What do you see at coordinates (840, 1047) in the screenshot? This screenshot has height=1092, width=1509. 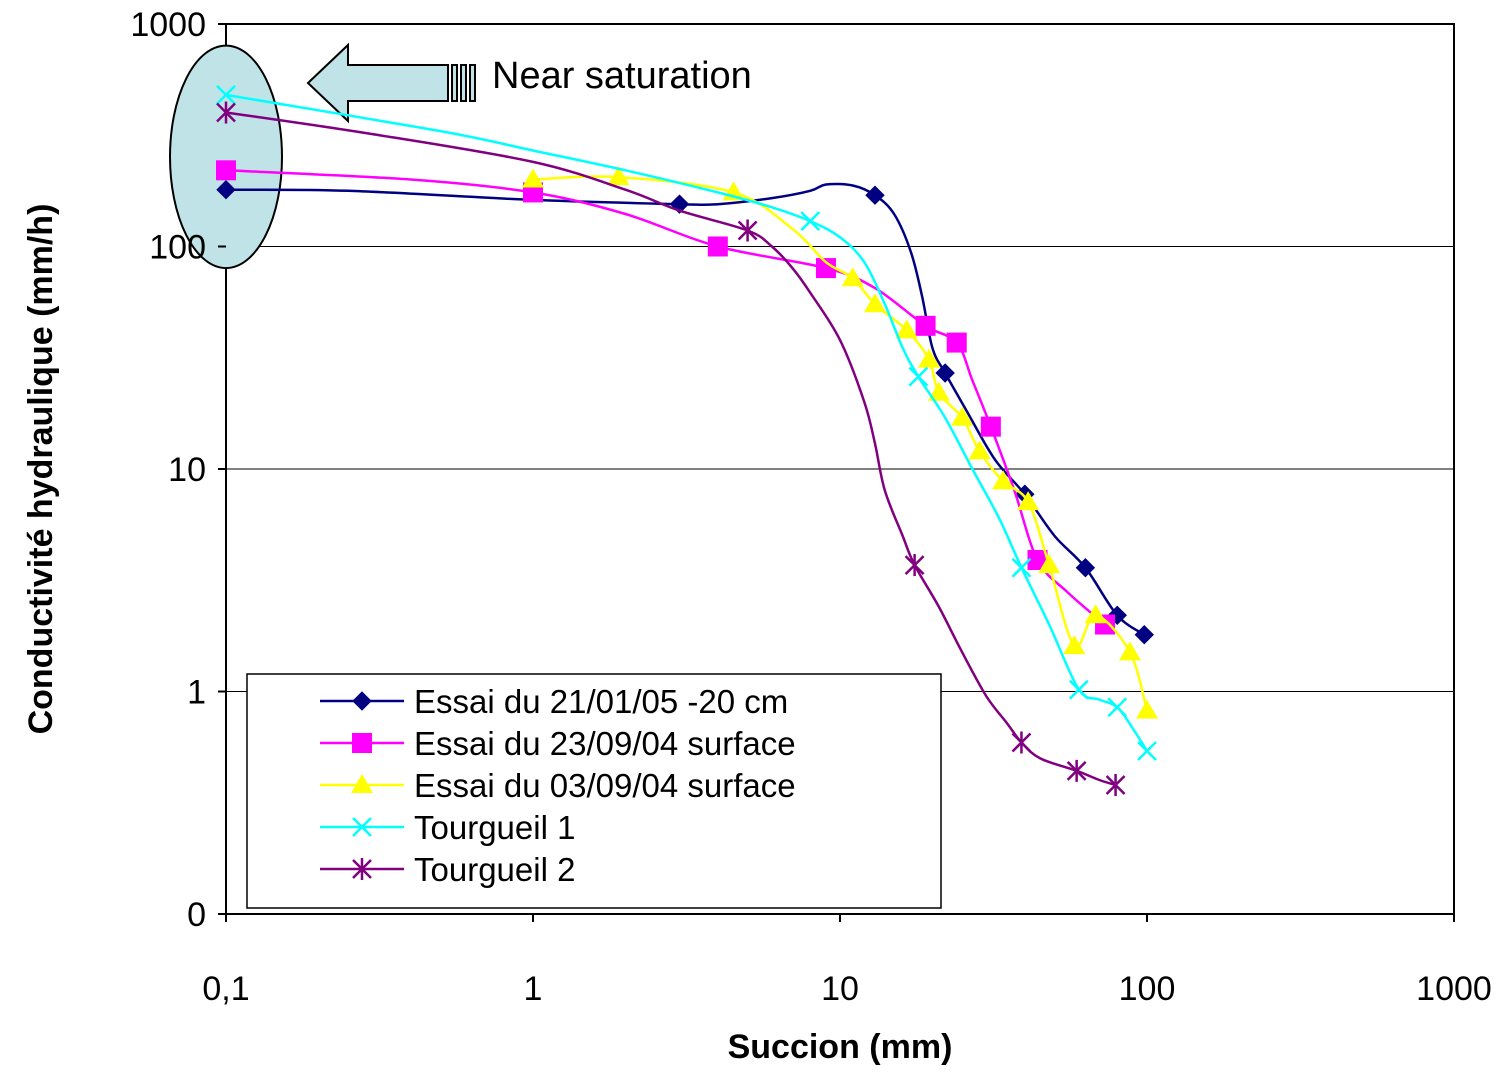 I see `x-axis-title: Succion (mm)` at bounding box center [840, 1047].